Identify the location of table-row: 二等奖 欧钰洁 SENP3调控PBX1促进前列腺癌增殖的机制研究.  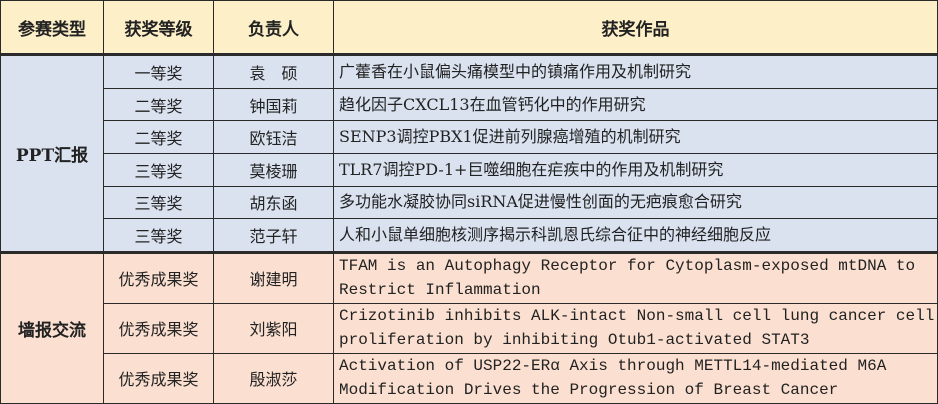
(469, 137).